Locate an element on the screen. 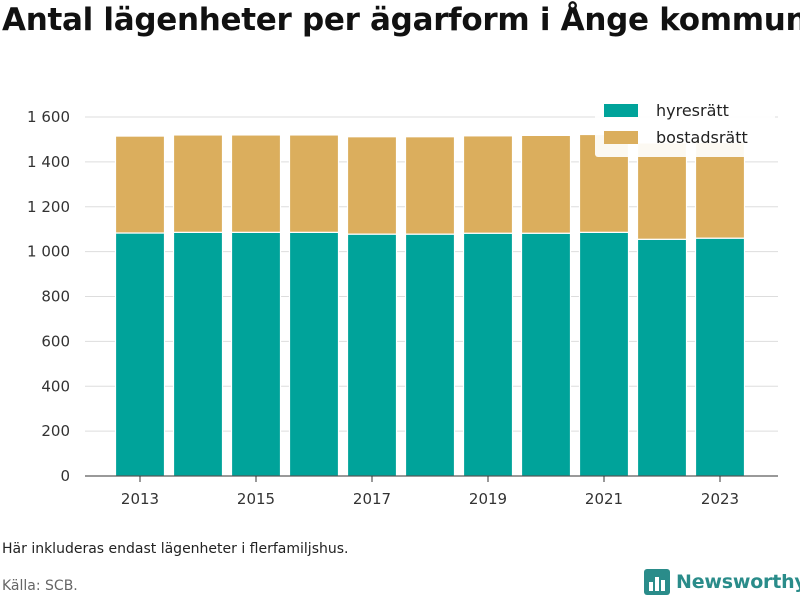 This screenshot has height=600, width=800. y-axis: 0 200 400 600 800 1 000 1 200 1 400 1 600 is located at coordinates (48, 296).